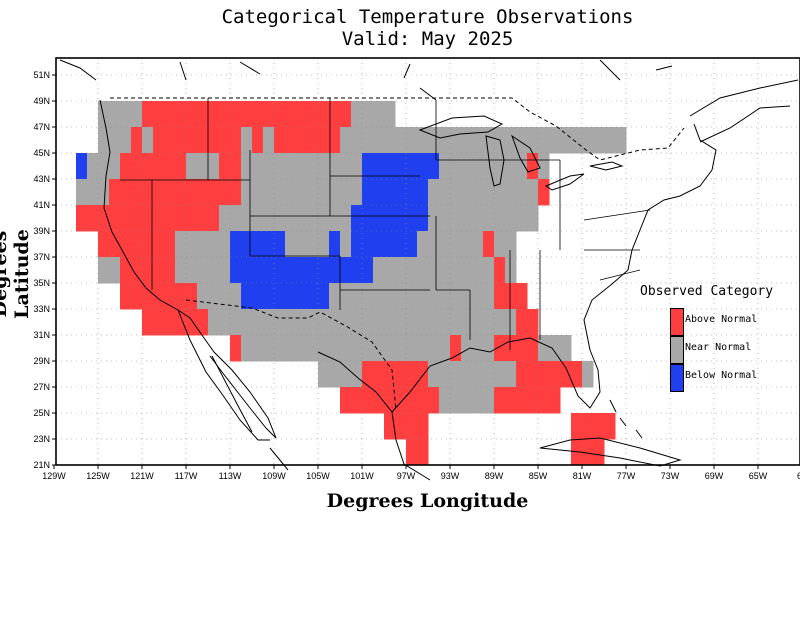 This screenshot has width=800, height=618. I want to click on y-tick-label: 21N, so click(41, 465).